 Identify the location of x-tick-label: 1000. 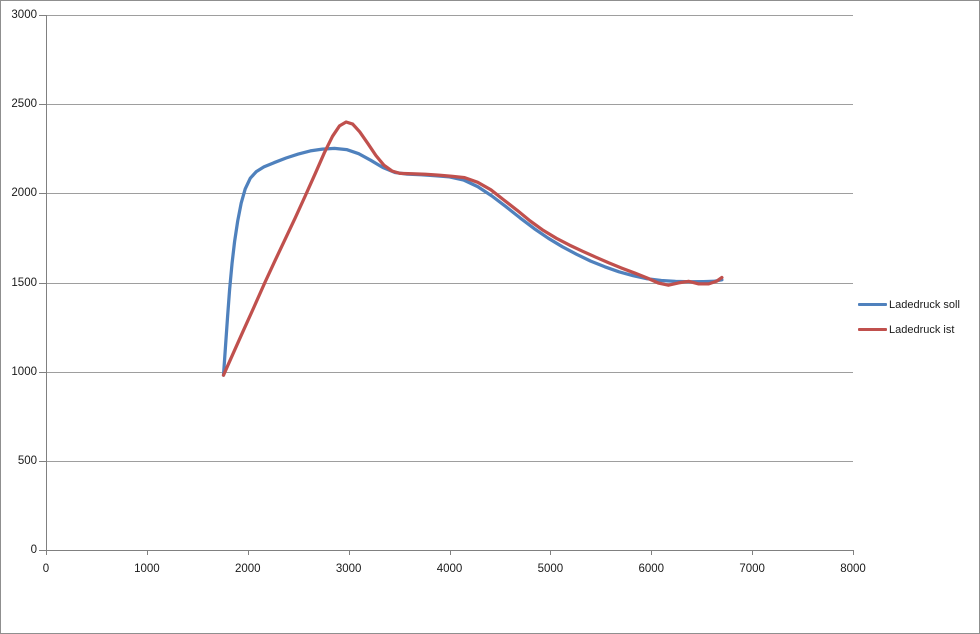
(147, 569).